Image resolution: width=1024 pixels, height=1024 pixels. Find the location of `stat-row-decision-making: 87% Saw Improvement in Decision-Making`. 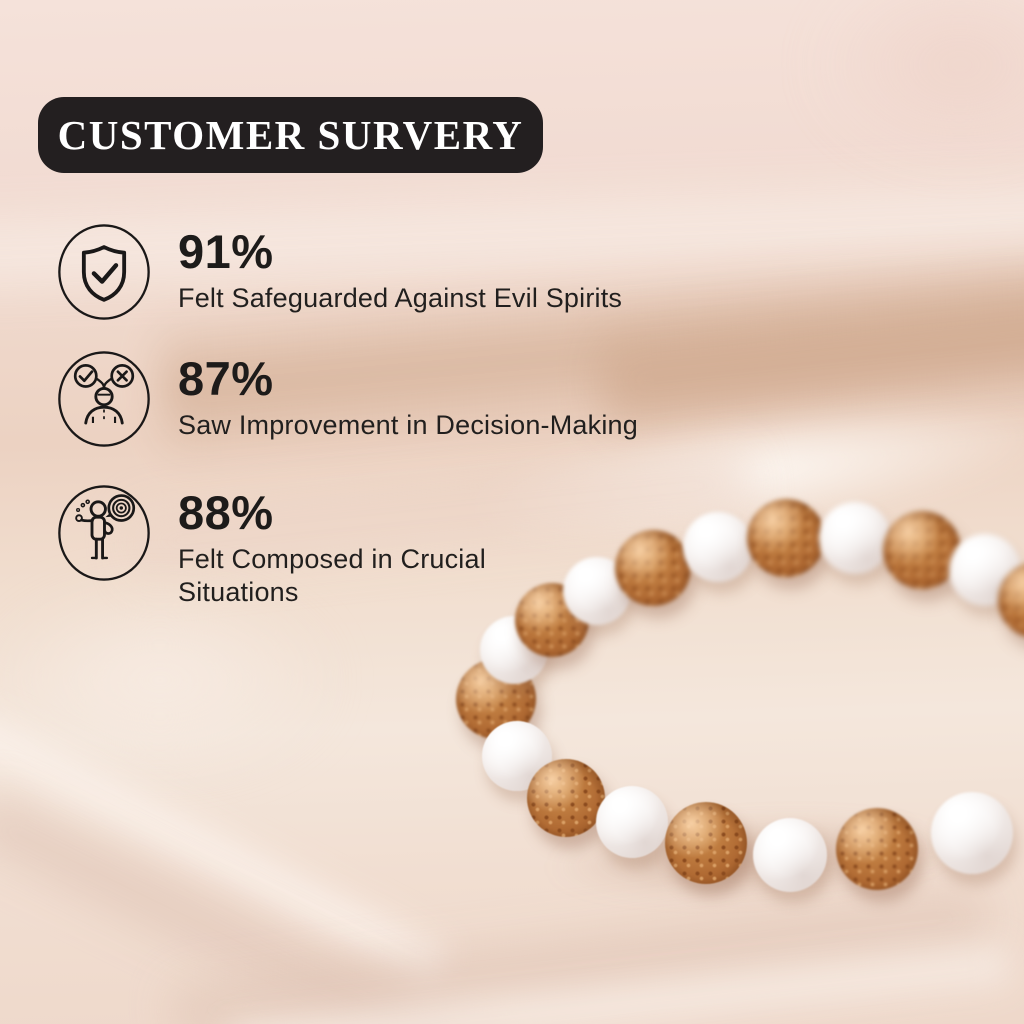

stat-row-decision-making: 87% Saw Improvement in Decision-Making is located at coordinates (347, 399).